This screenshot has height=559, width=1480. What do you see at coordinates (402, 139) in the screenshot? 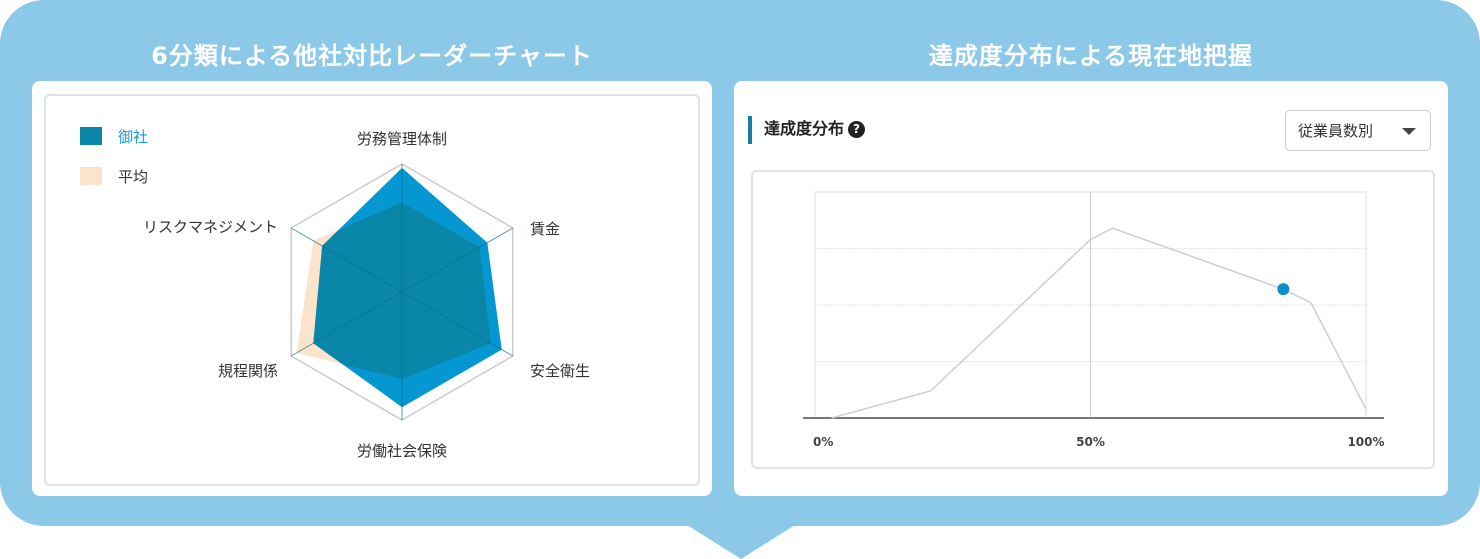
I see `radar-axis-label: 労務管理体制` at bounding box center [402, 139].